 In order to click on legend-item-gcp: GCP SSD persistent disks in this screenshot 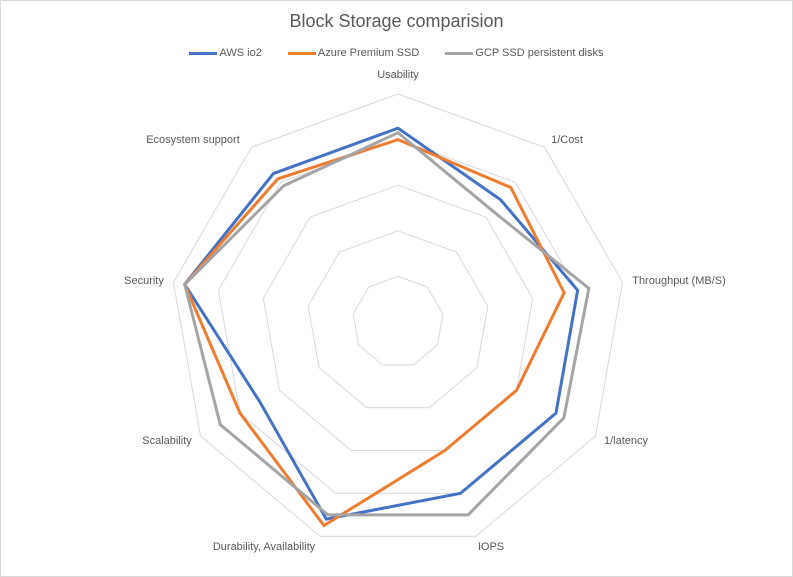, I will do `click(524, 53)`.